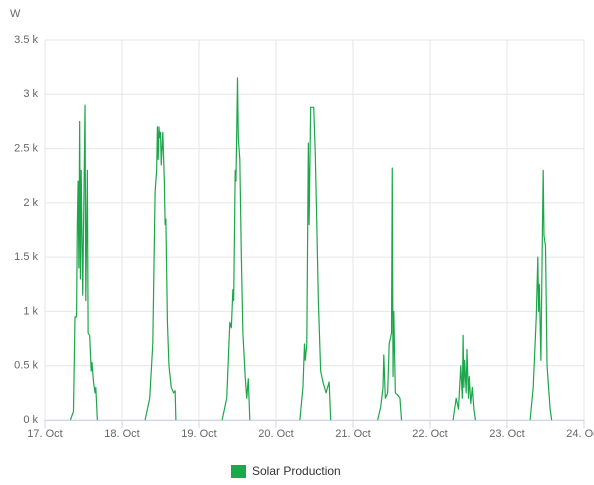 The width and height of the screenshot is (594, 485). I want to click on x-tick-label: 24. Oct, so click(580, 434).